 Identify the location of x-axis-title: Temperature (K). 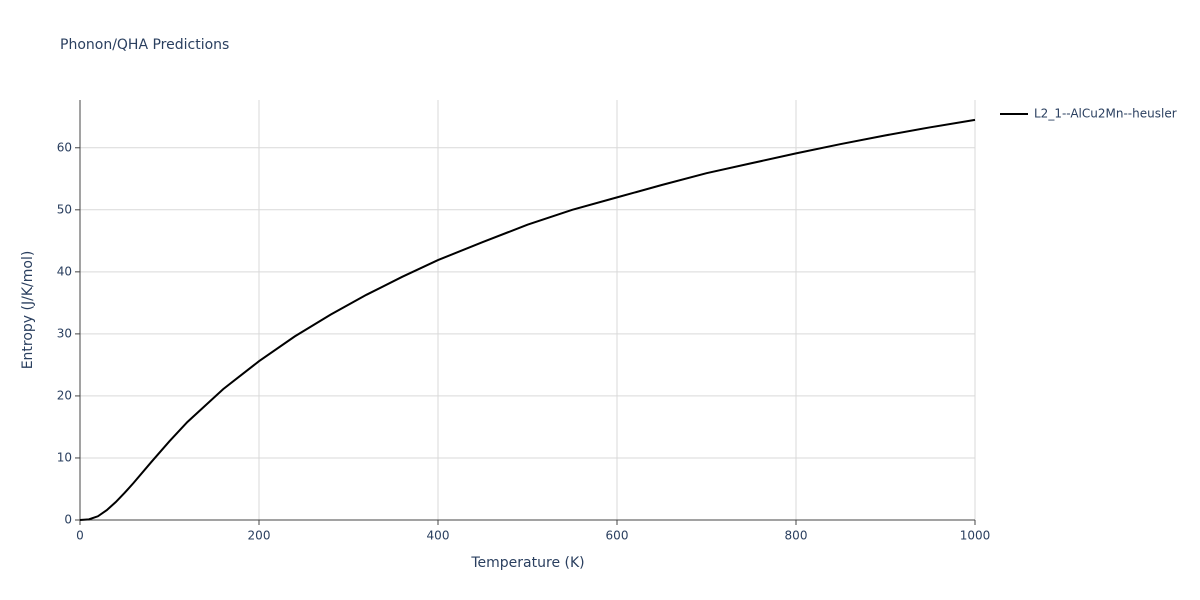
(527, 563).